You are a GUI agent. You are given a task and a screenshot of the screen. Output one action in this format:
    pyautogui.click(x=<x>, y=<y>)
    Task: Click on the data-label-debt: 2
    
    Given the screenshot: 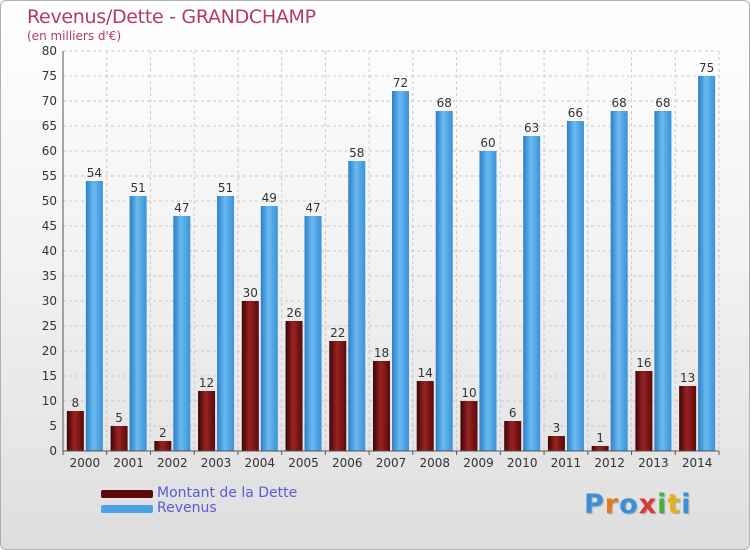 What is the action you would take?
    pyautogui.click(x=163, y=433)
    